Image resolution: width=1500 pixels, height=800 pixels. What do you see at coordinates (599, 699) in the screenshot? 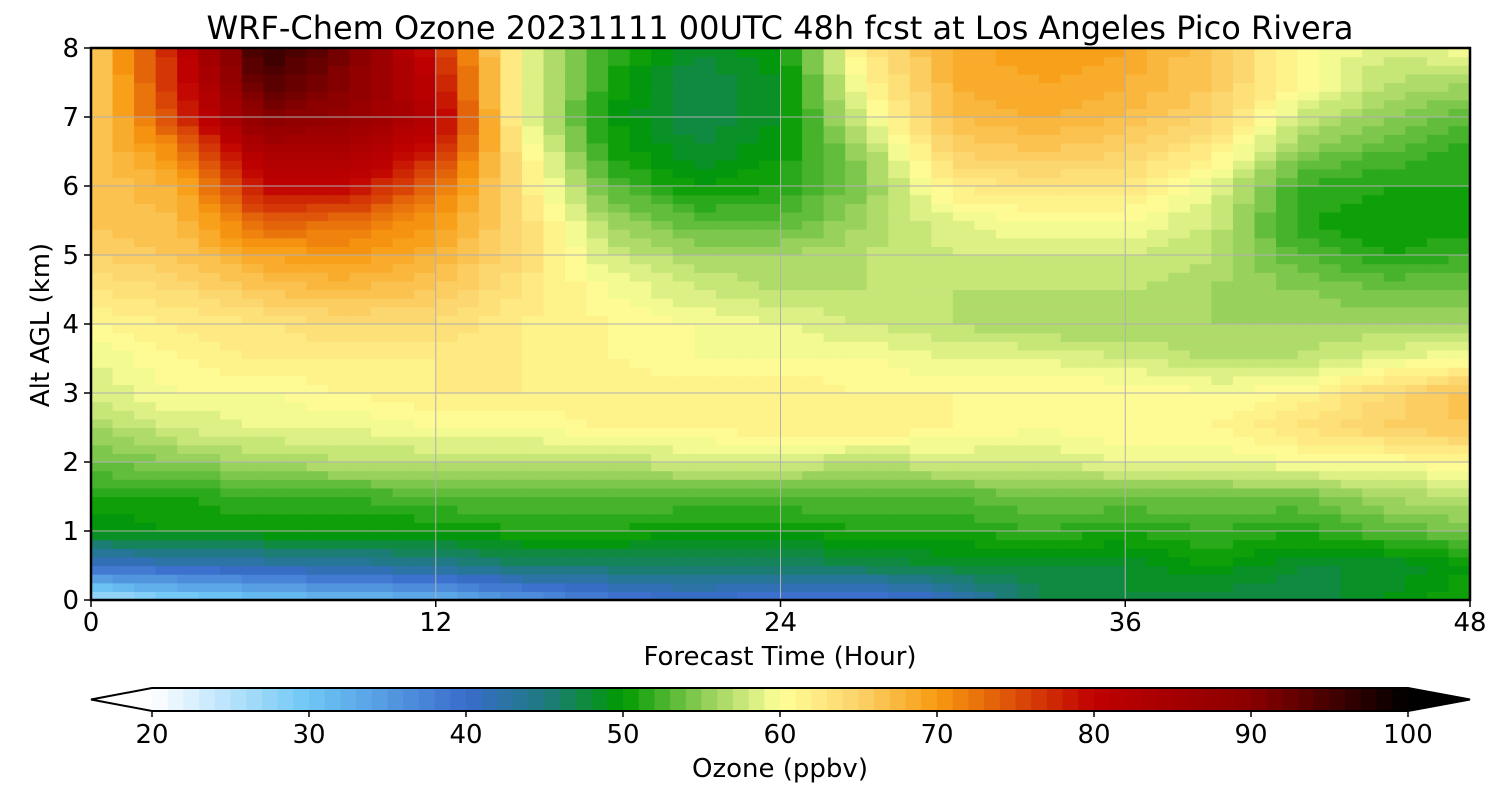
I see `colorbar-swatch` at bounding box center [599, 699].